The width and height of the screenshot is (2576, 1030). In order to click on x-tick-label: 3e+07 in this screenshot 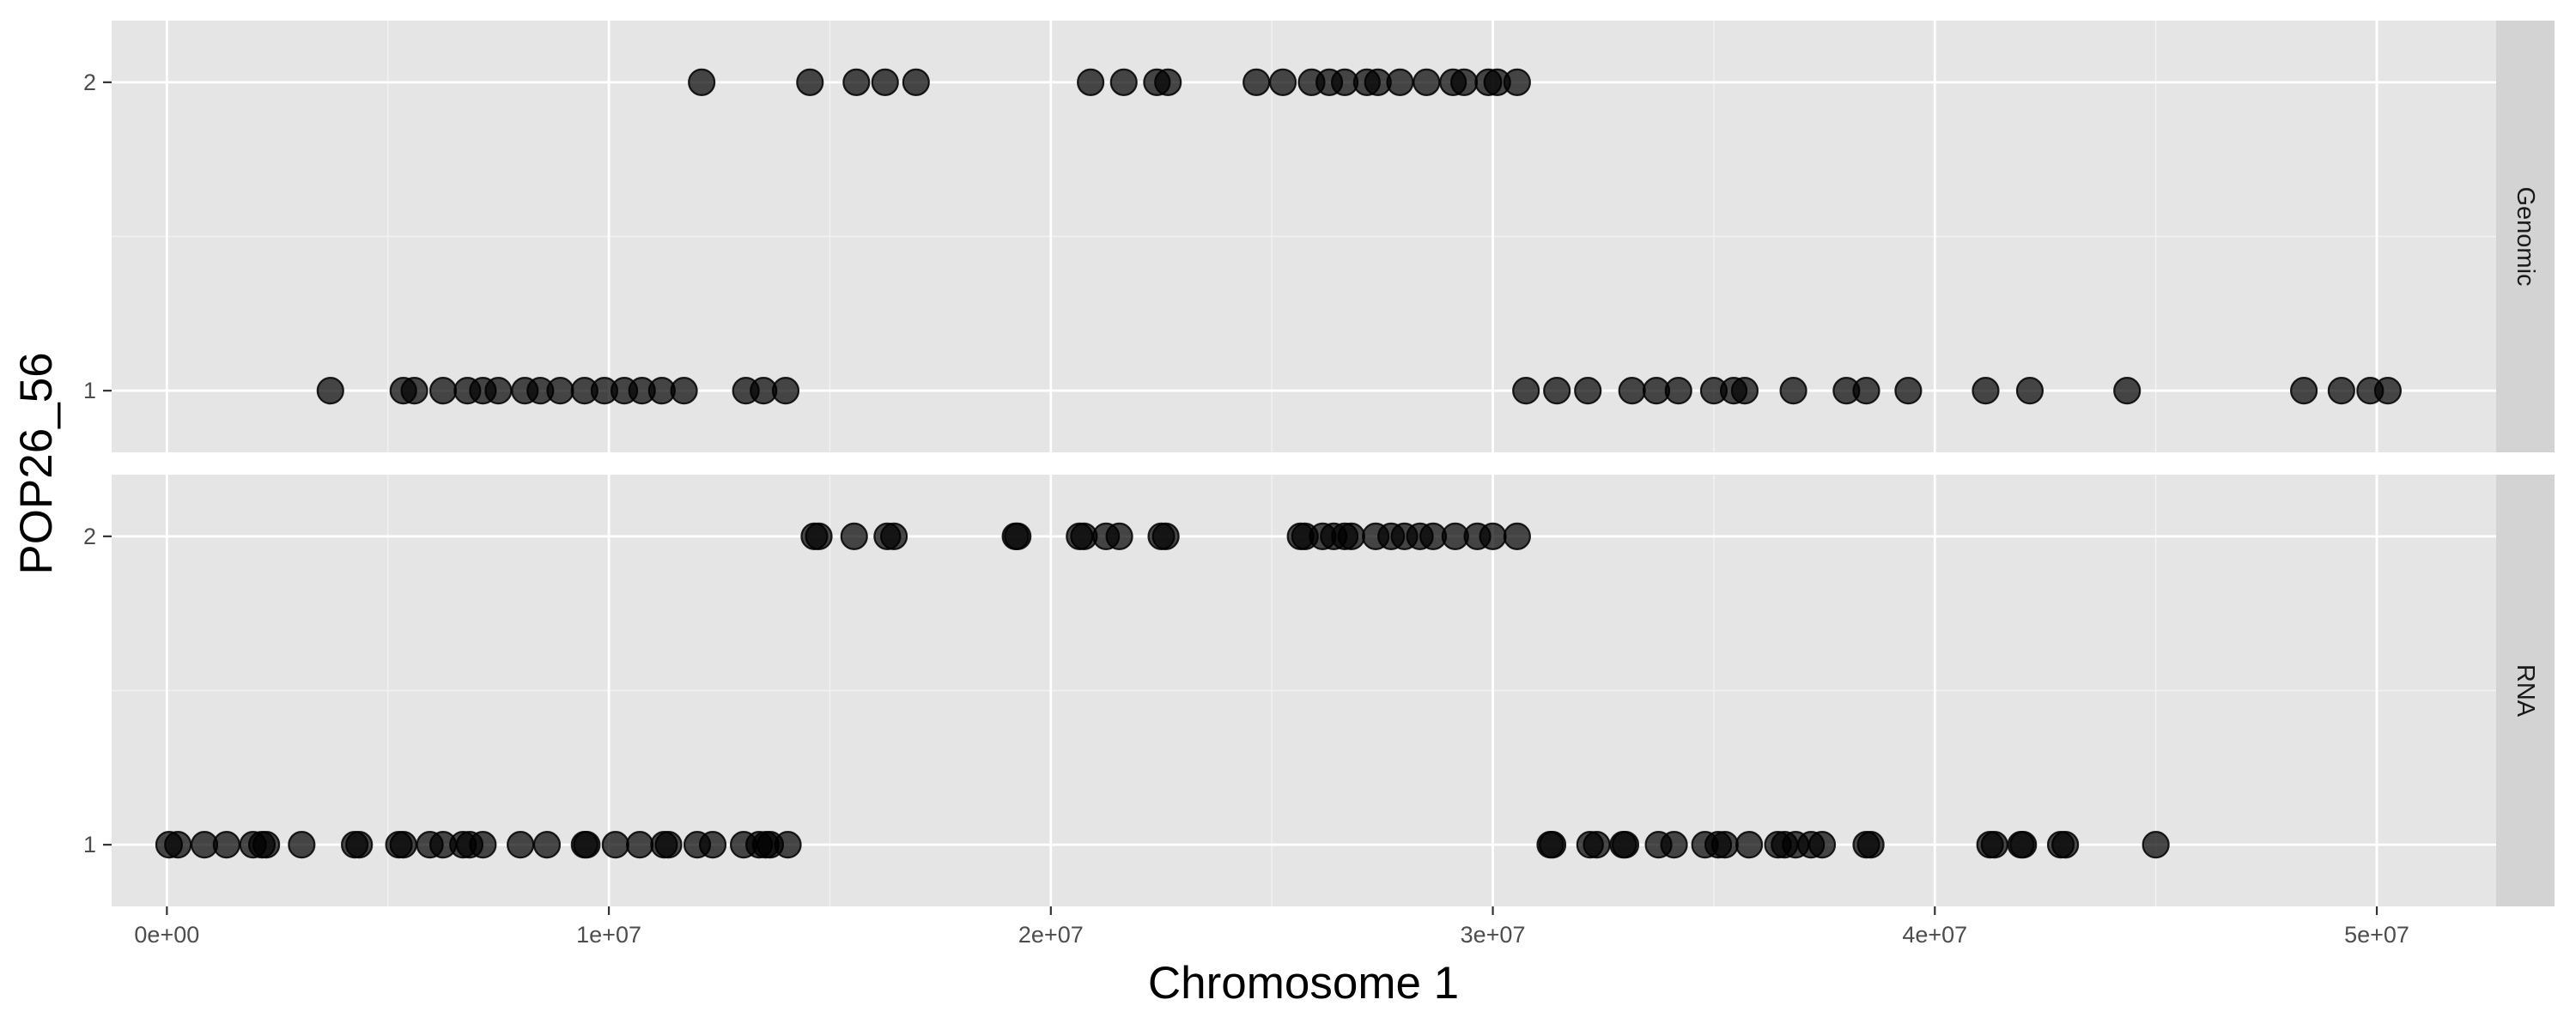, I will do `click(1493, 935)`.